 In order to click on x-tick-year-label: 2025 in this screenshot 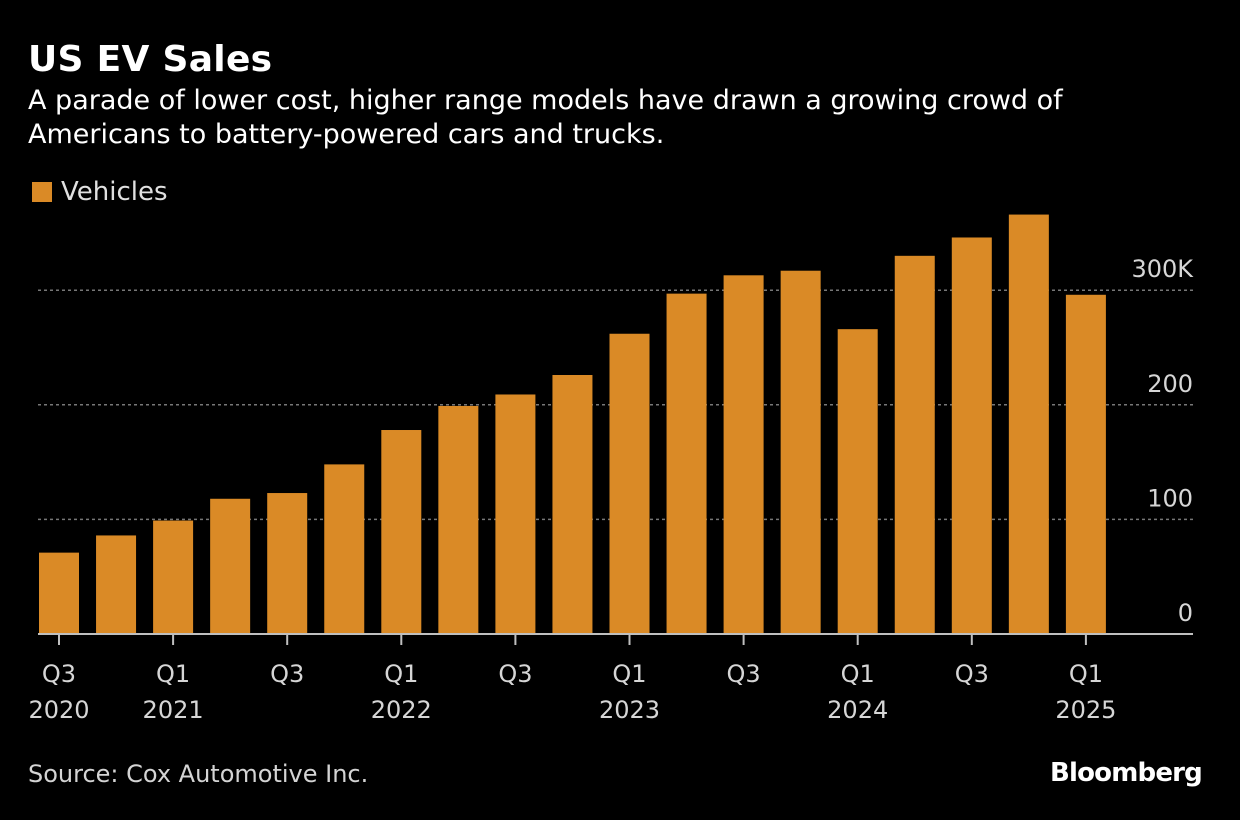, I will do `click(1085, 710)`.